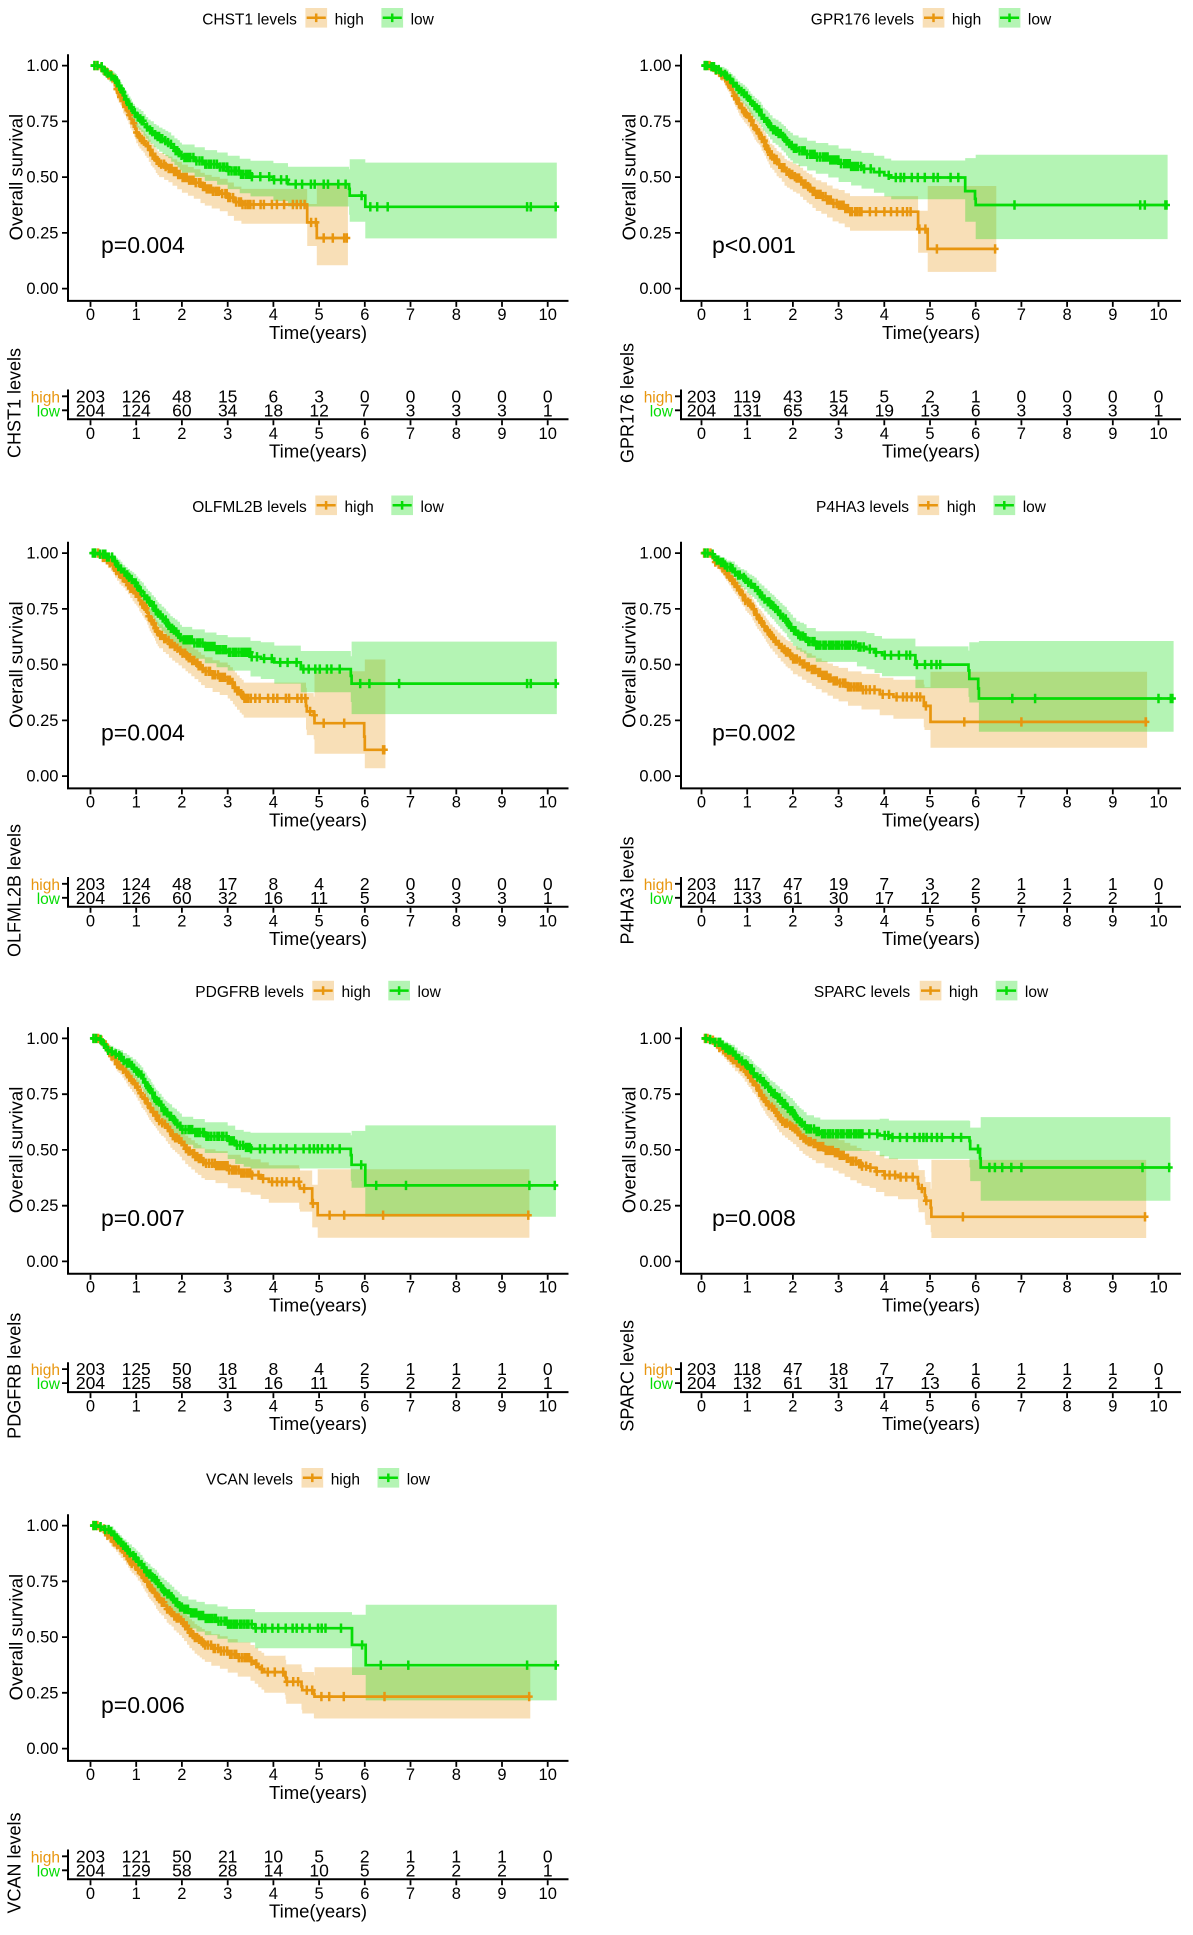 Image resolution: width=1193 pixels, height=1935 pixels. What do you see at coordinates (181, 396) in the screenshot?
I see `svg-text: 48` at bounding box center [181, 396].